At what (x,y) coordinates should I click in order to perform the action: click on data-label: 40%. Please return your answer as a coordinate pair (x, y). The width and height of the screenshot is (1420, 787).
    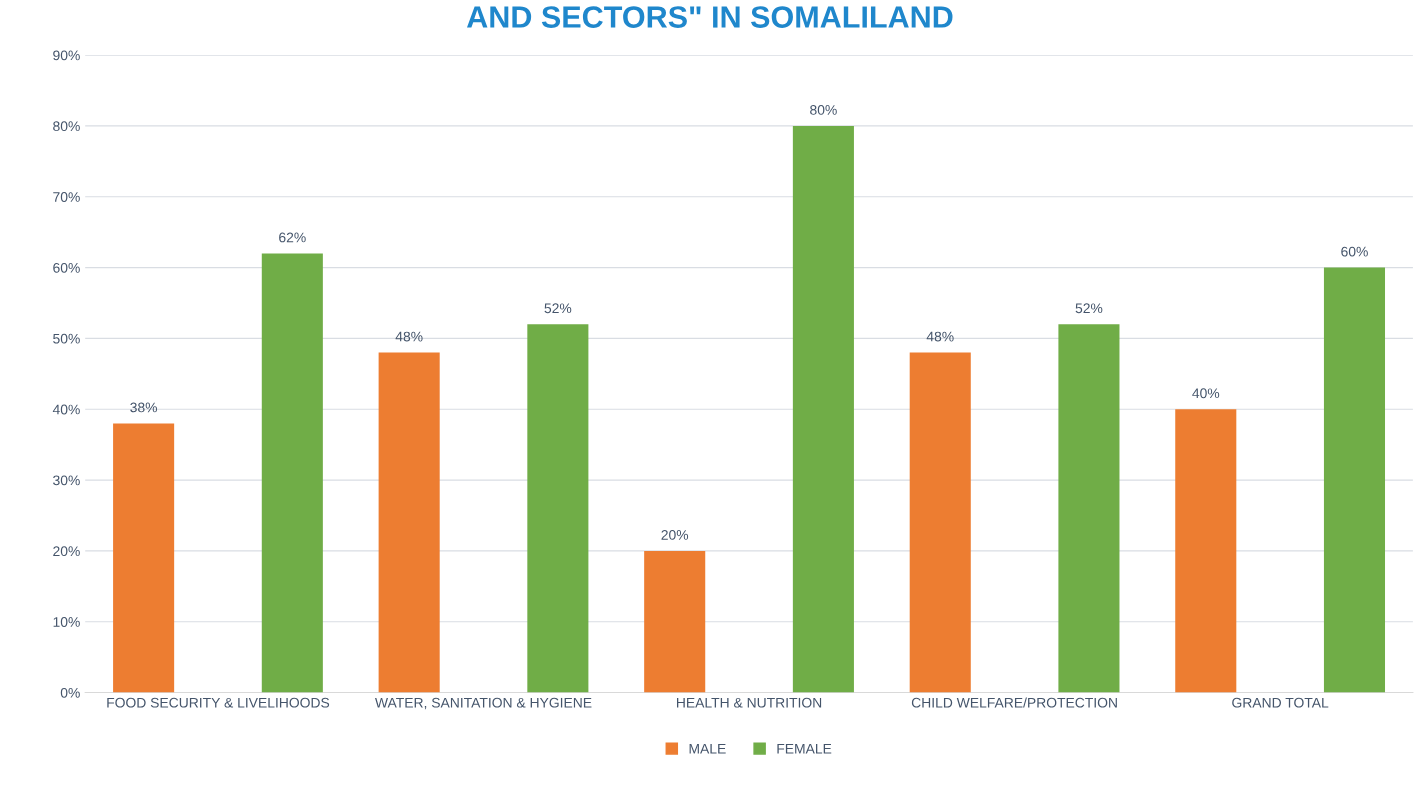
    Looking at the image, I should click on (1206, 393).